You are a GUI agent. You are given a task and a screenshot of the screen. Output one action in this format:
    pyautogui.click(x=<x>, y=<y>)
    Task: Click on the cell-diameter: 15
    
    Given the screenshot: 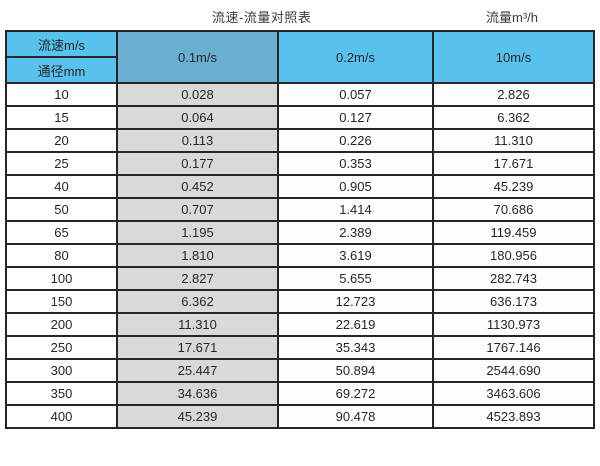 What is the action you would take?
    pyautogui.click(x=61, y=117)
    